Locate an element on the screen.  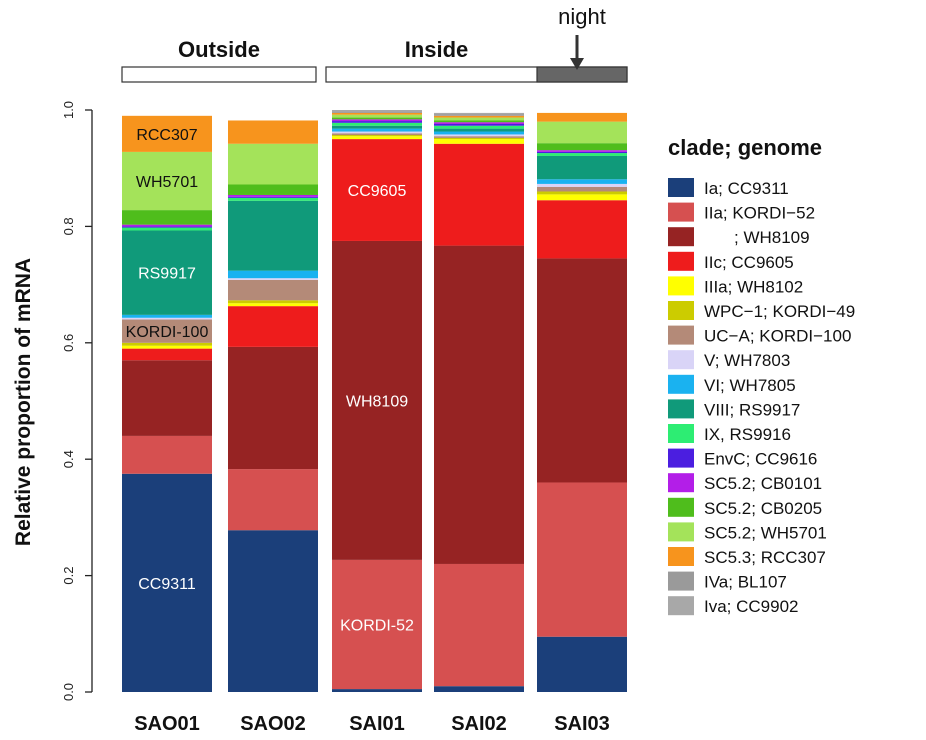
bar-segment-sai02-sc5-3-rcc307 is located at coordinates (479, 116).